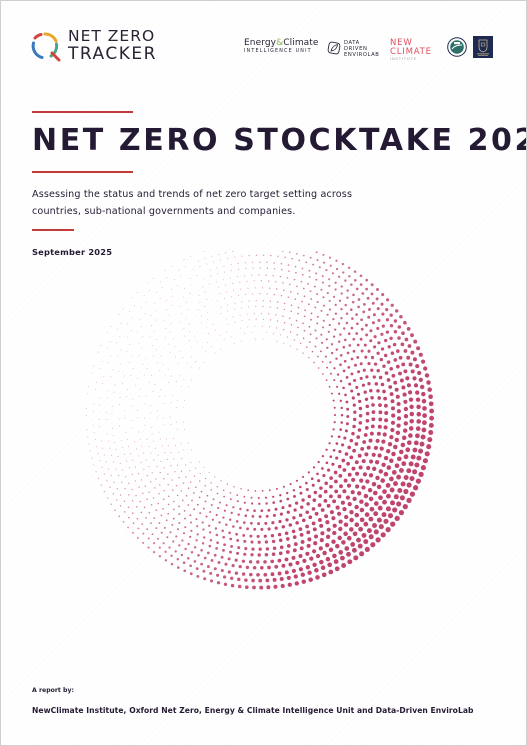  I want to click on magnifier-ring-icon, so click(46, 47).